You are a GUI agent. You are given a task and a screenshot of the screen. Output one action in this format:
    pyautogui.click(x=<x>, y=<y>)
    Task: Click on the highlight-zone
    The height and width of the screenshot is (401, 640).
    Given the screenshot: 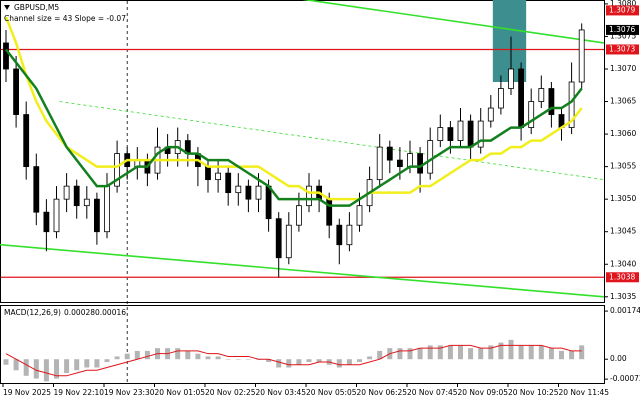 What is the action you would take?
    pyautogui.click(x=509, y=41)
    